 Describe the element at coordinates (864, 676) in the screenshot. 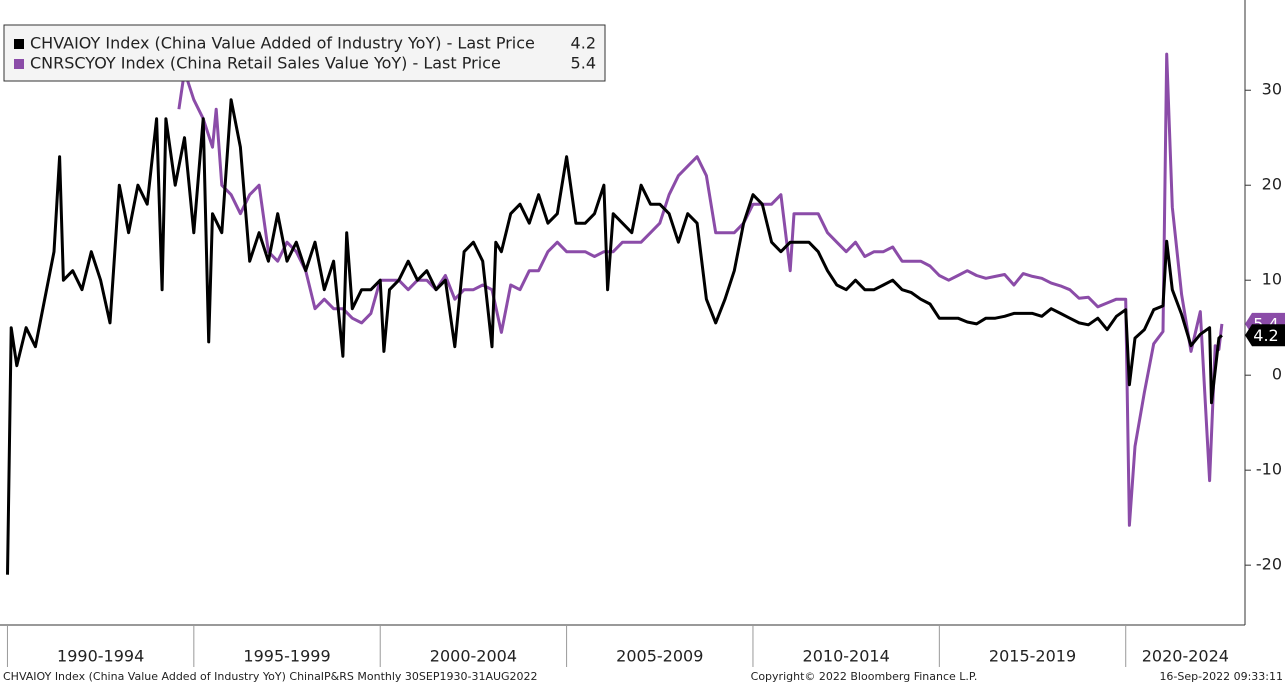

I see `footer-center: Copyright© 2022 Bloomberg Finance L.P.` at that location.